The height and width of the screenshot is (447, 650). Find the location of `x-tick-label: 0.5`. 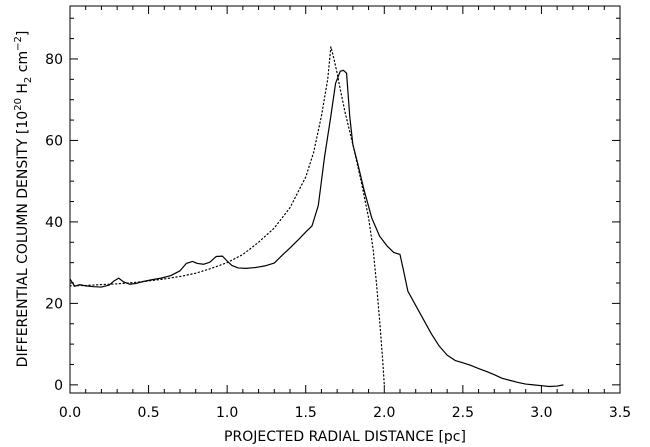

x-tick-label: 0.5 is located at coordinates (148, 413).